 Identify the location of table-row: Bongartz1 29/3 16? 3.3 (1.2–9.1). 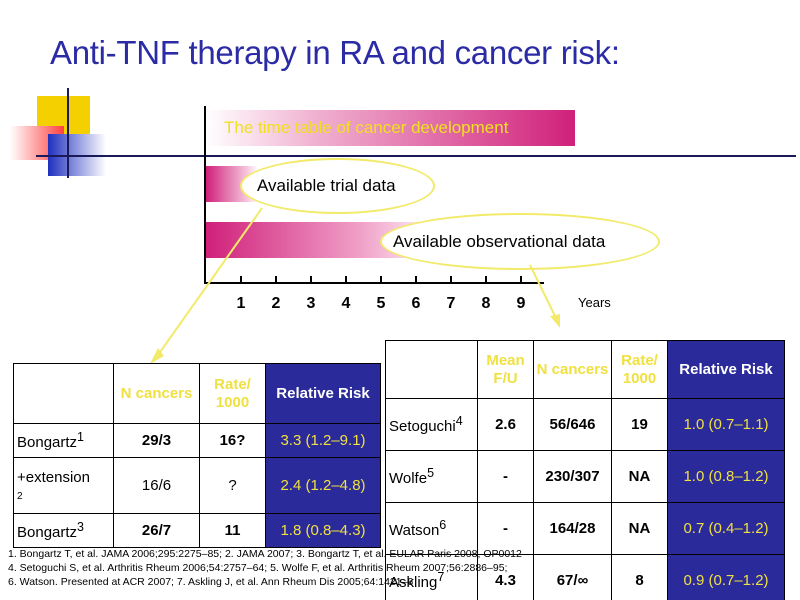
(197, 440).